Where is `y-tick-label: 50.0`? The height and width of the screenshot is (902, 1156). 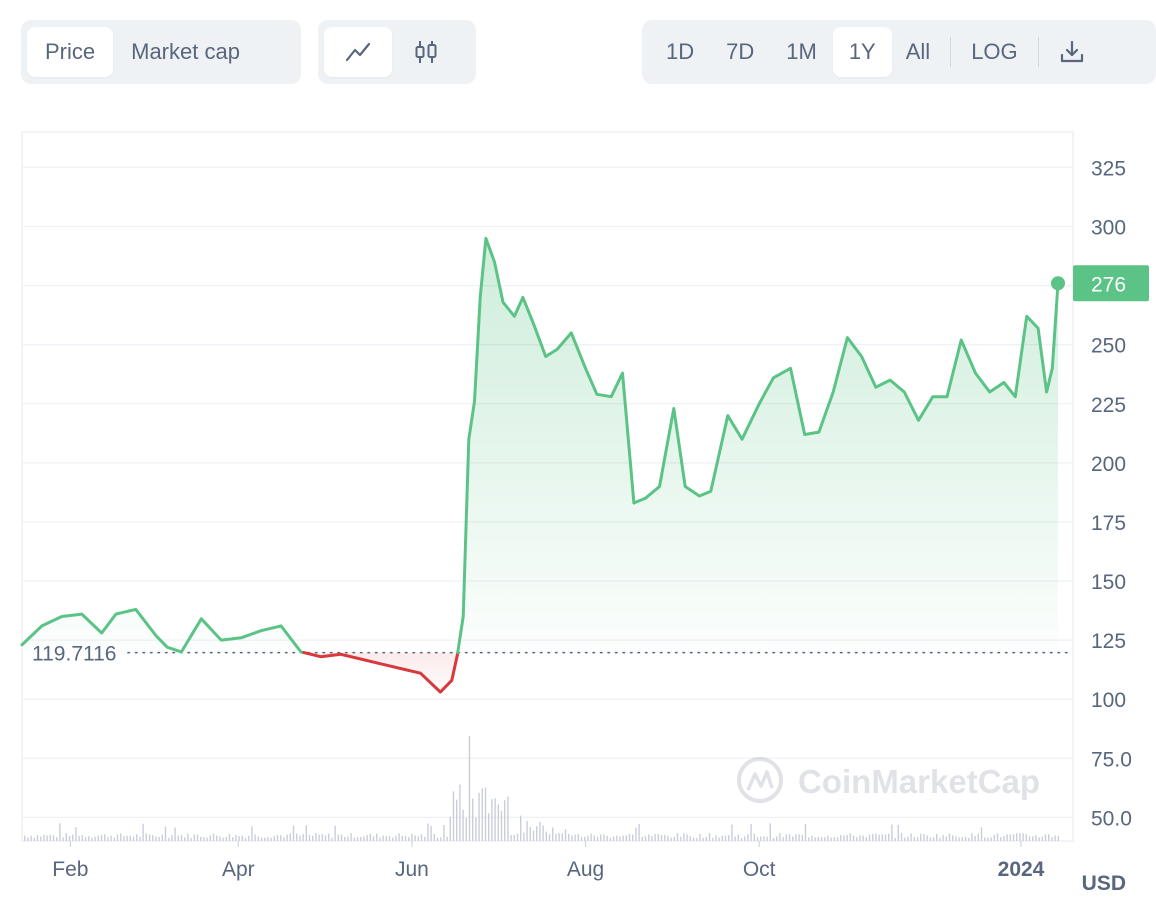
y-tick-label: 50.0 is located at coordinates (1111, 818).